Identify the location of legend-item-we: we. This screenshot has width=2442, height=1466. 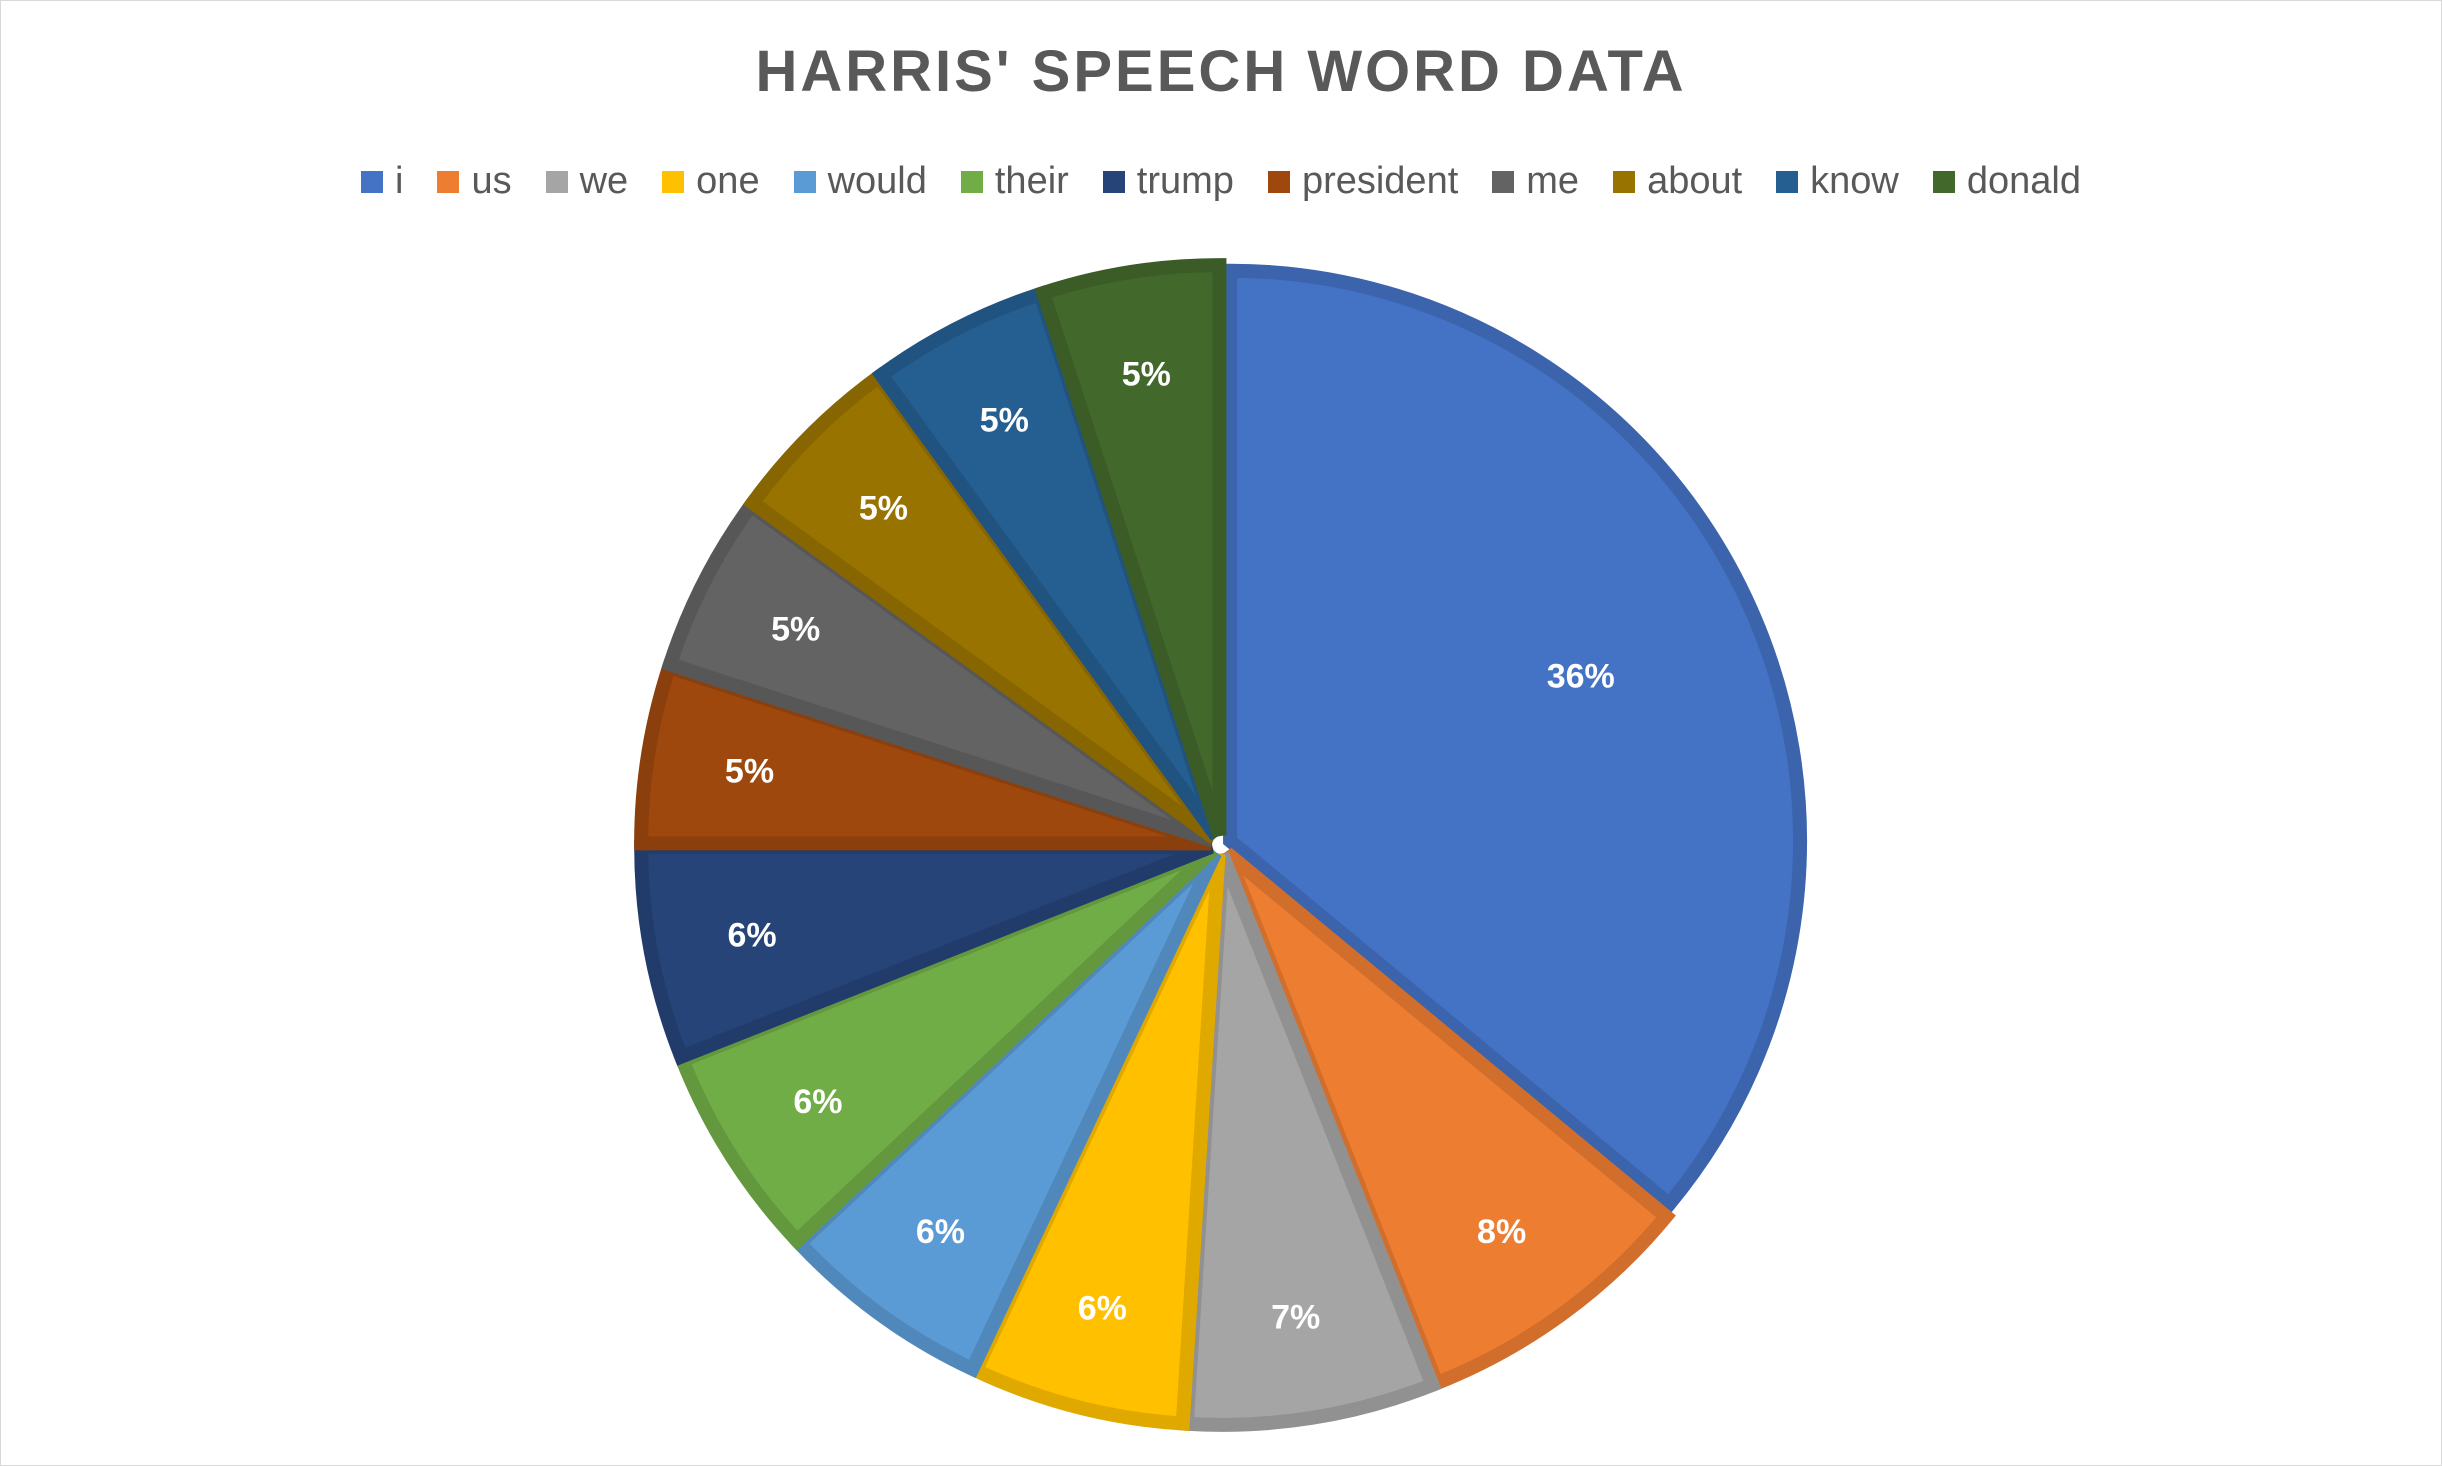
(587, 181).